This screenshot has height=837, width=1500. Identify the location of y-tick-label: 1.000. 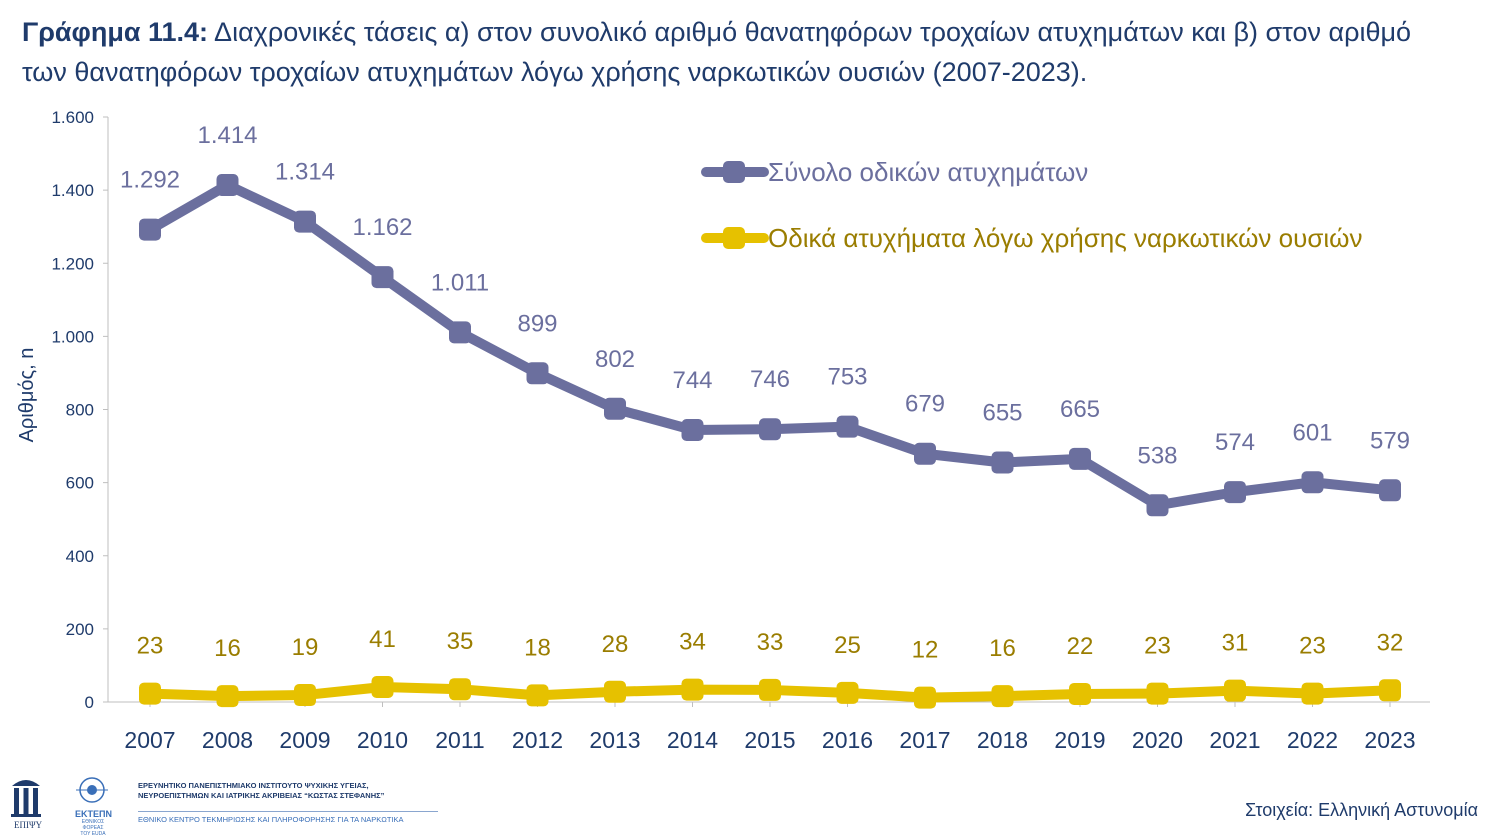
(72, 336).